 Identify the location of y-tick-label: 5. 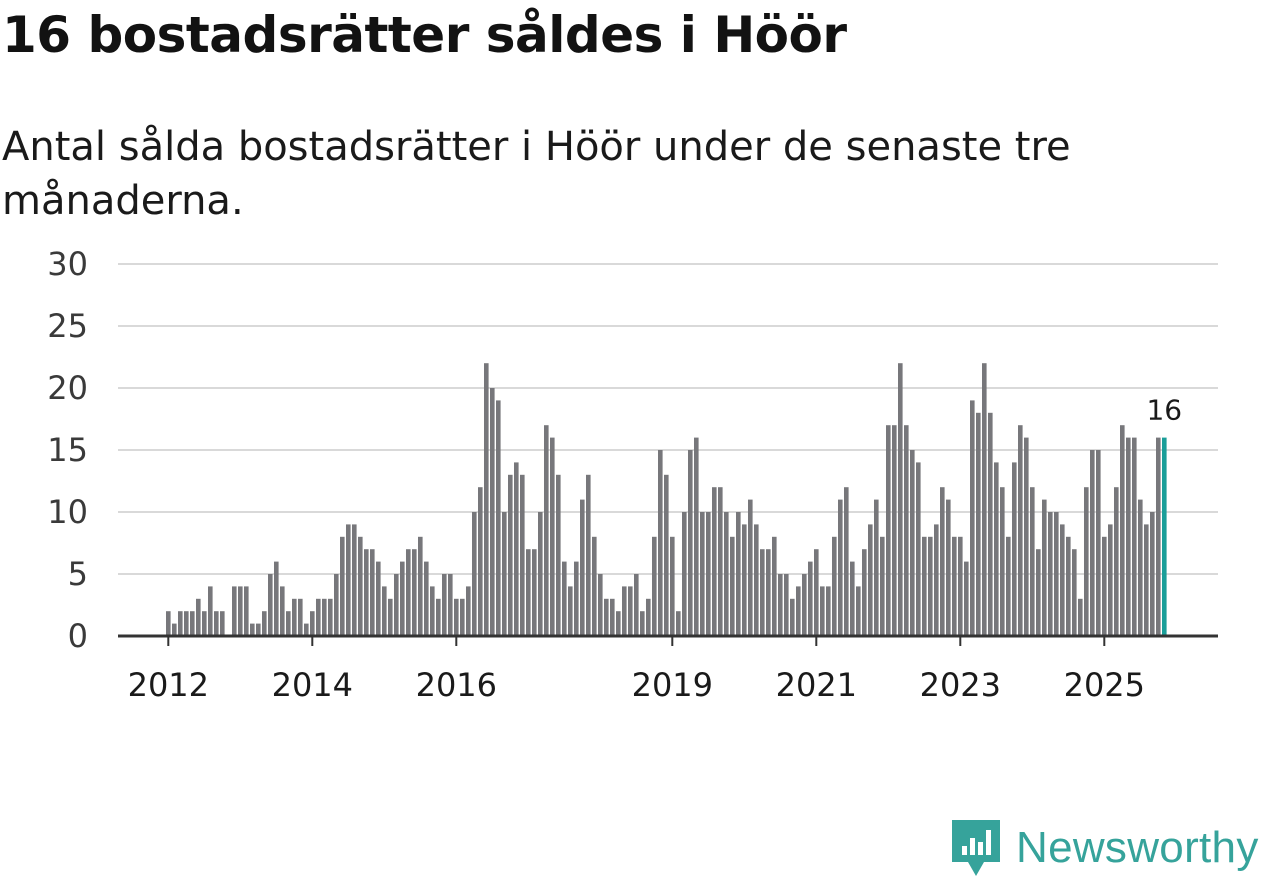
(78, 574).